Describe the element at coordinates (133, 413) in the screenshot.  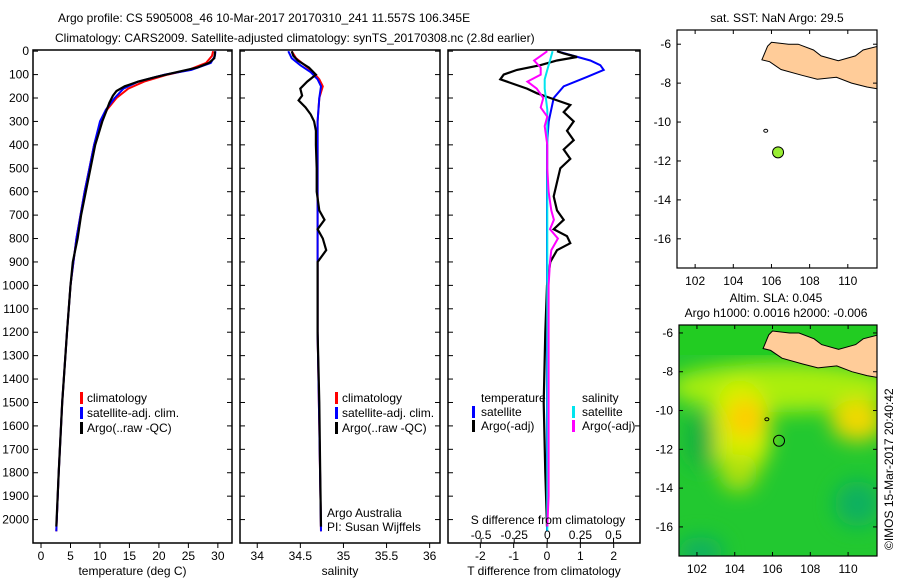
I see `legend-label: satellite-adj. clim.` at that location.